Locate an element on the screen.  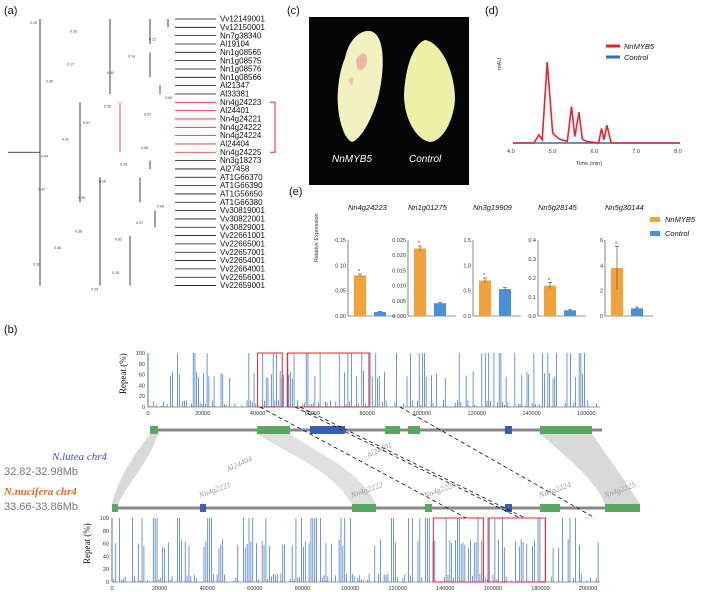
repeat-y-tick: 80 is located at coordinates (106, 532).